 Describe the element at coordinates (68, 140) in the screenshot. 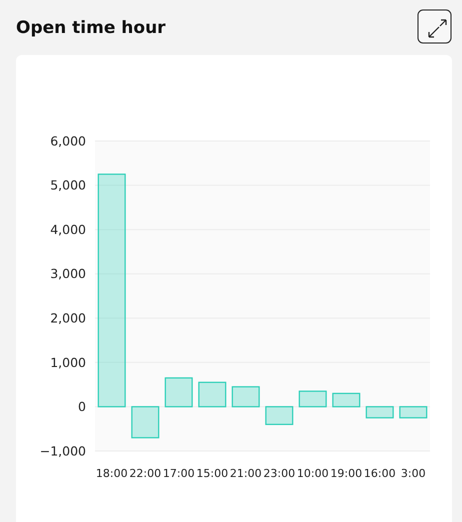

I see `y-tick-label: 6,000` at that location.